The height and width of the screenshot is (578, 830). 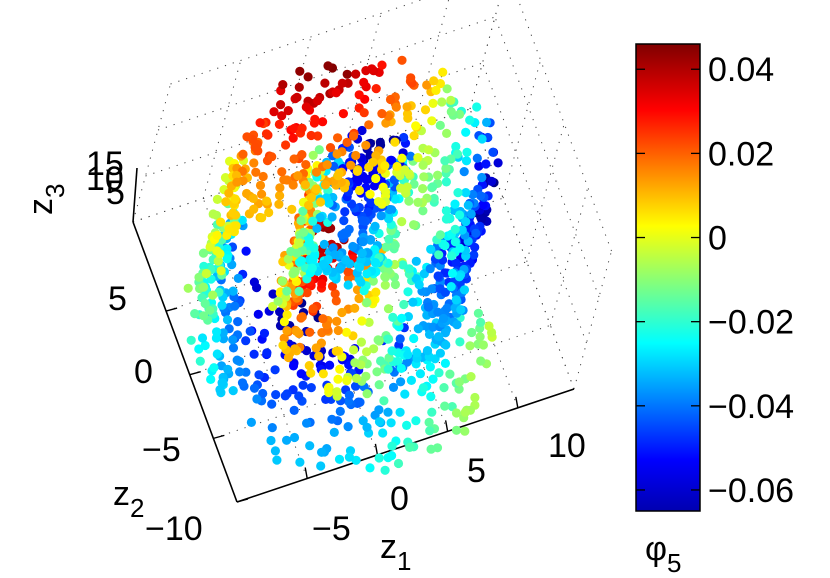 What do you see at coordinates (668, 277) in the screenshot?
I see `colorbar-fill` at bounding box center [668, 277].